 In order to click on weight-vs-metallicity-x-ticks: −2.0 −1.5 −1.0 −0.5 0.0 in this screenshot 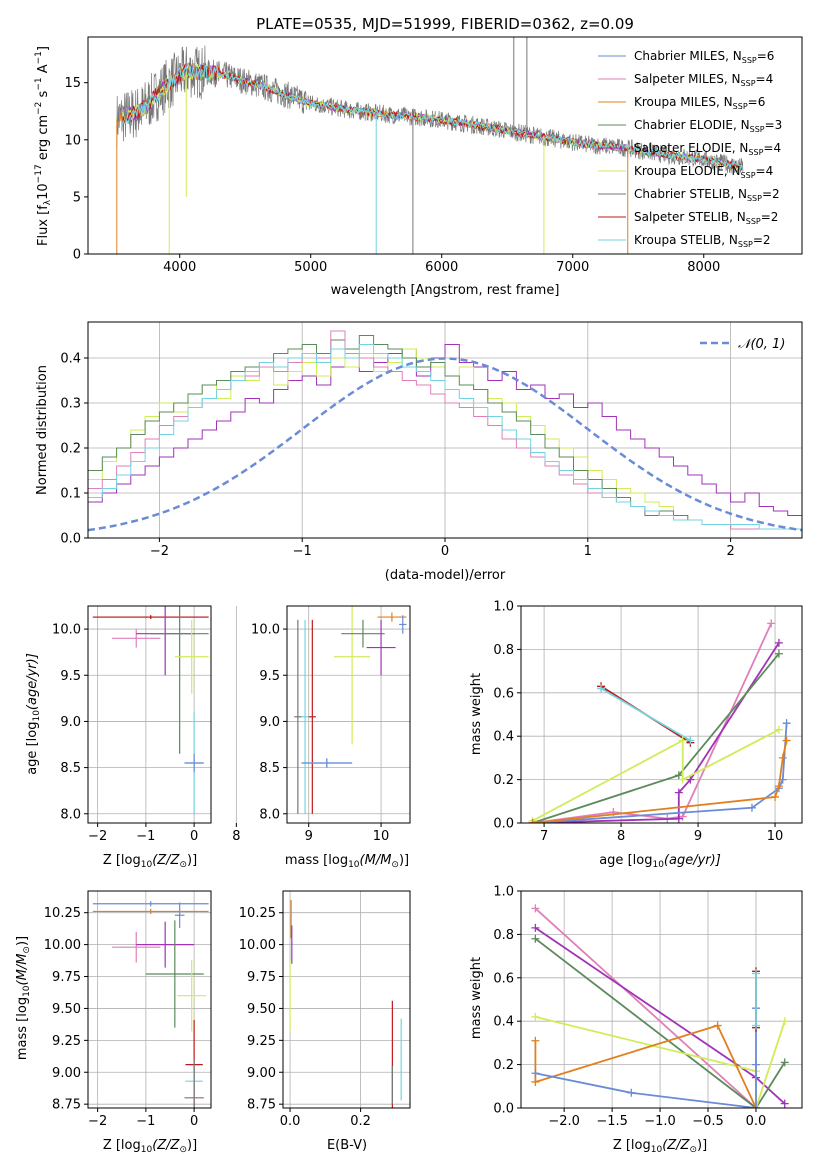, I will do `click(657, 1118)`.